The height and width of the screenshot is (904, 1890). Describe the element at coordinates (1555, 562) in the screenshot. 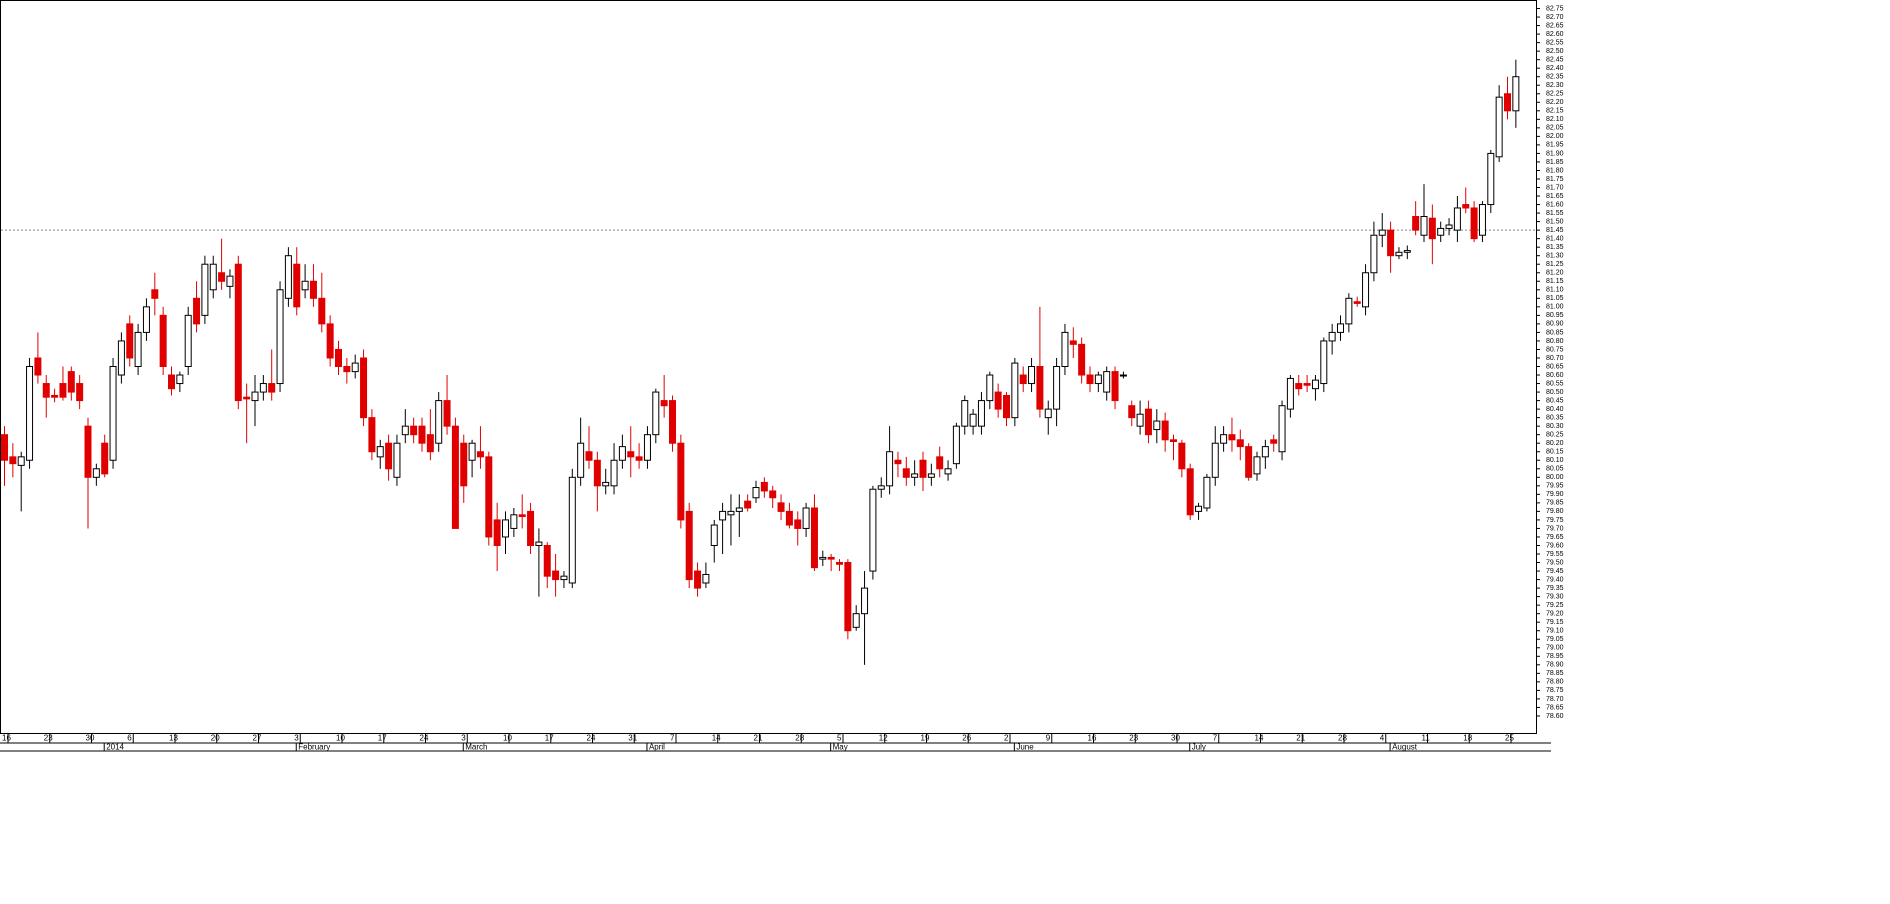

I see `y-tick-label: 79.50` at that location.